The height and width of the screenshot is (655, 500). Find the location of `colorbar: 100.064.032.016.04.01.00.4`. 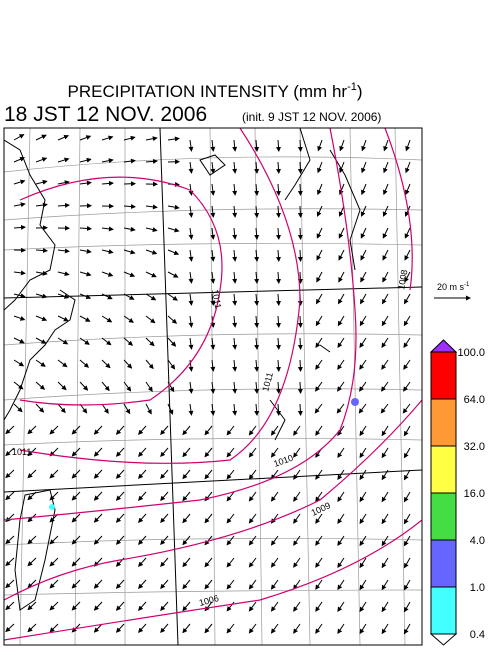

colorbar: 100.064.032.016.04.01.00.4 is located at coordinates (458, 492).